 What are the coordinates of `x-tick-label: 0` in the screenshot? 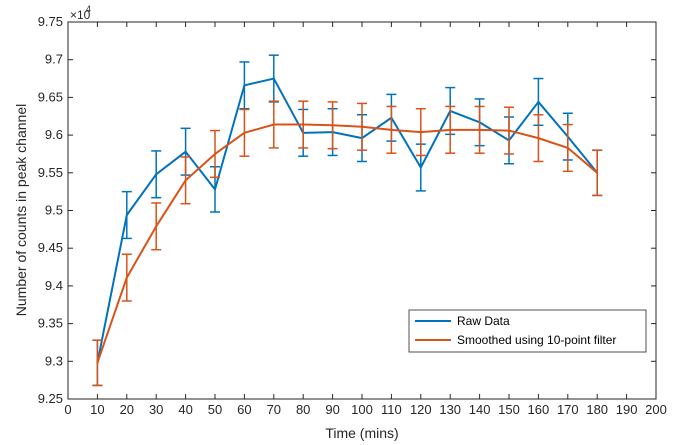 It's located at (67, 409).